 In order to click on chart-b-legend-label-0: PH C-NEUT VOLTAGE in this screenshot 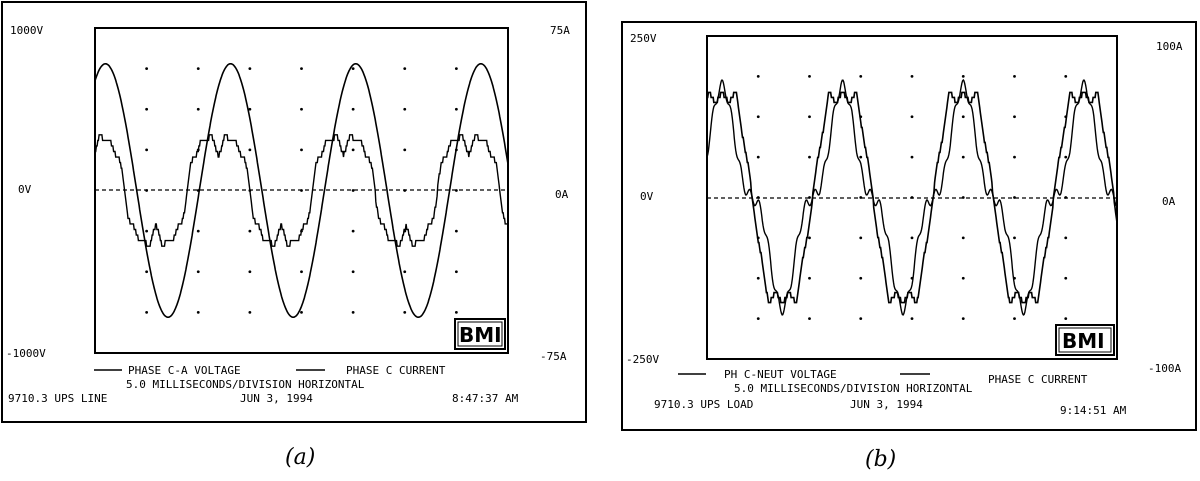, I will do `click(780, 374)`.